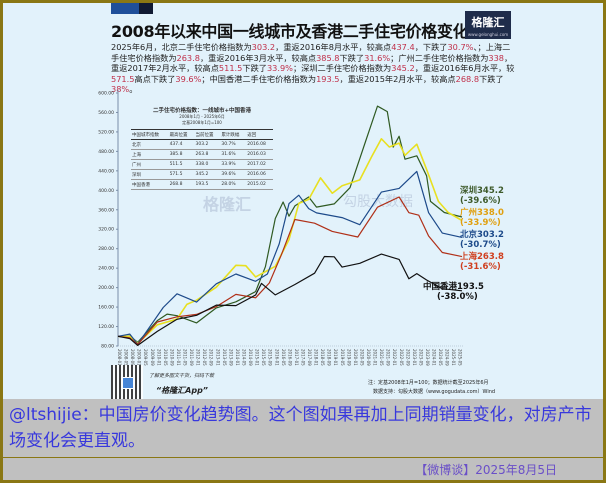  Describe the element at coordinates (496, 57) in the screenshot. I see `highlight-value: 338` at that location.